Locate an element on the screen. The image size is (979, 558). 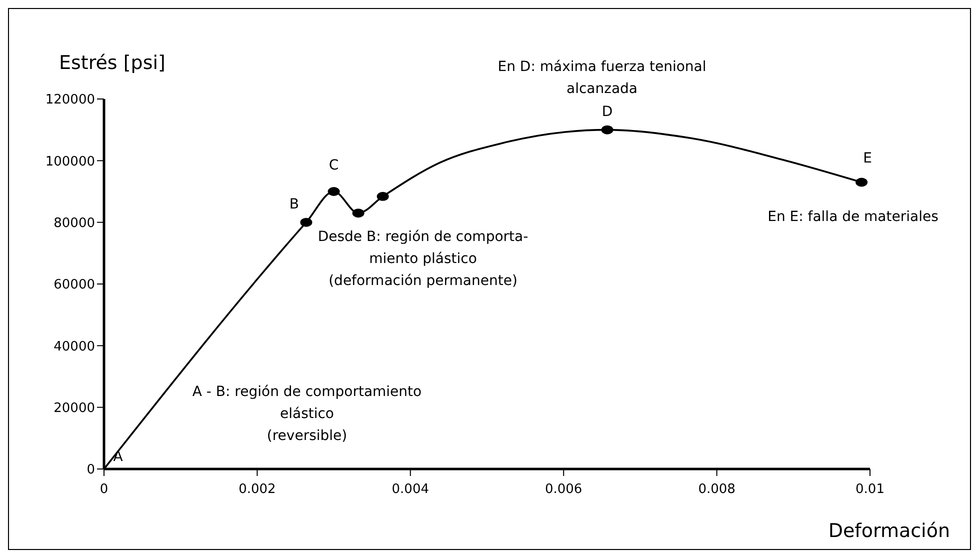
y-tick-label: 60000 is located at coordinates (74, 285).